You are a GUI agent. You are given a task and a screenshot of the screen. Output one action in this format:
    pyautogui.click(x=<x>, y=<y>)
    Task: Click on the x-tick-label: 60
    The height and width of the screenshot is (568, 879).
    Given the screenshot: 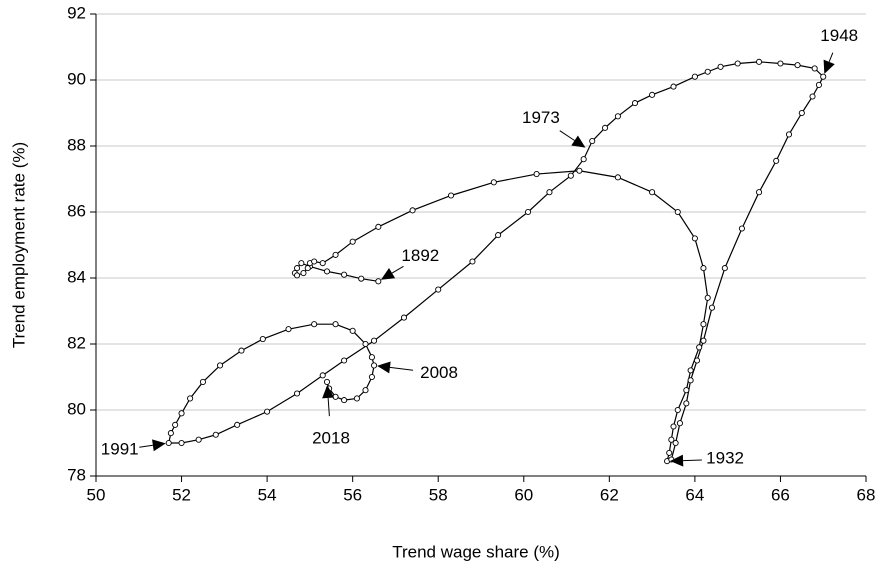 What is the action you would take?
    pyautogui.click(x=523, y=494)
    